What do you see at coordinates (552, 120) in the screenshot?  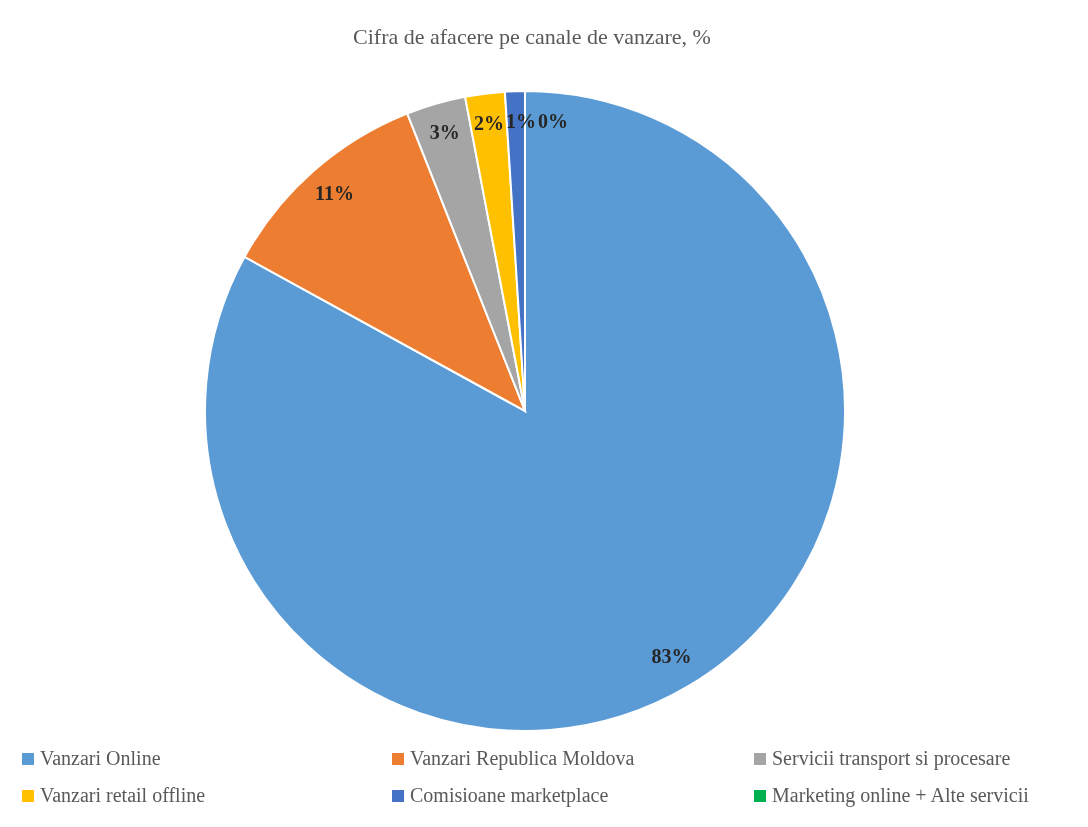 I see `text: 0%` at bounding box center [552, 120].